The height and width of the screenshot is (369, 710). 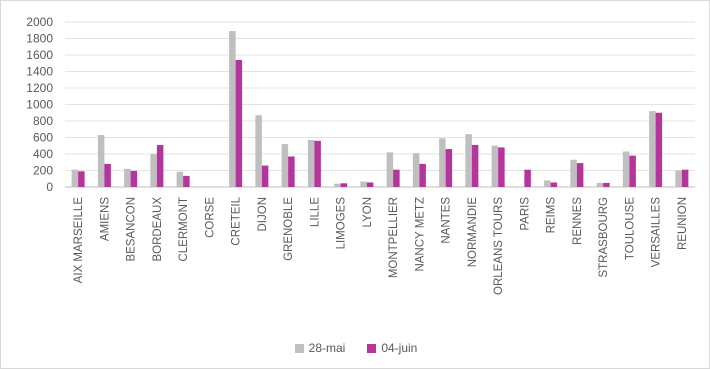 I want to click on x-tick-label: PARIS, so click(x=525, y=214).